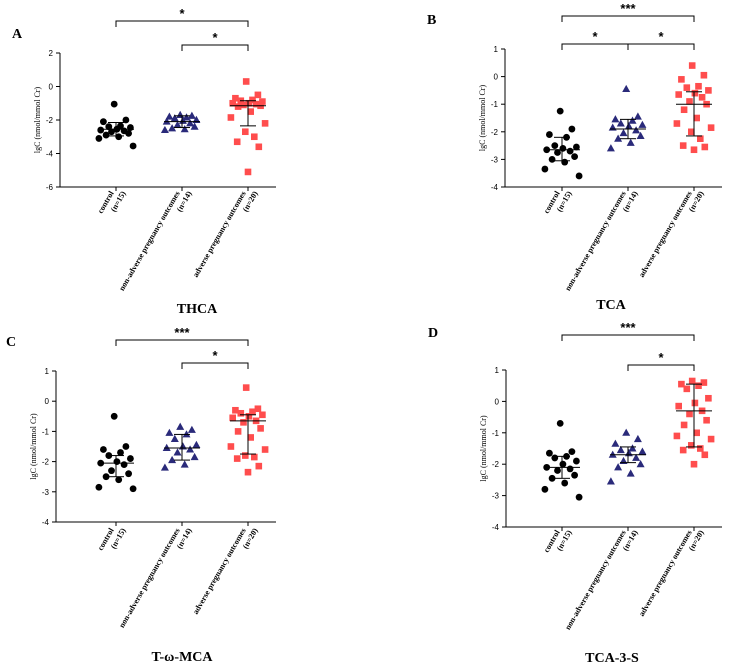 The height and width of the screenshot is (669, 748). I want to click on y-tick-label: -3, so click(496, 496).